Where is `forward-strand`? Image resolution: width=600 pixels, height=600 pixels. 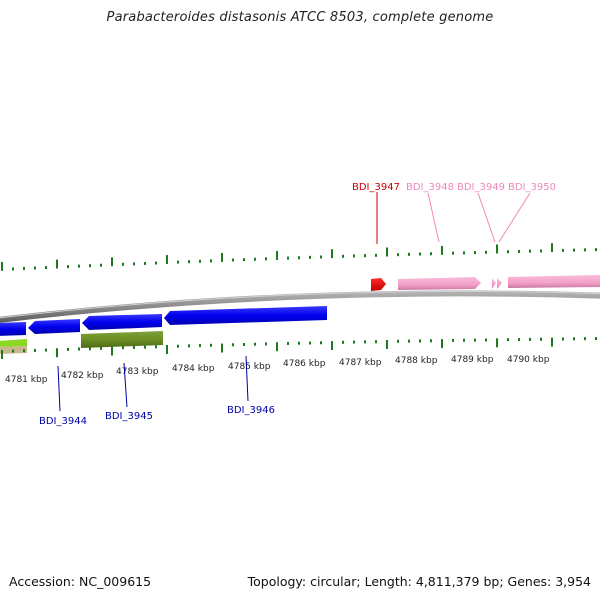
forward-strand is located at coordinates (485, 283).